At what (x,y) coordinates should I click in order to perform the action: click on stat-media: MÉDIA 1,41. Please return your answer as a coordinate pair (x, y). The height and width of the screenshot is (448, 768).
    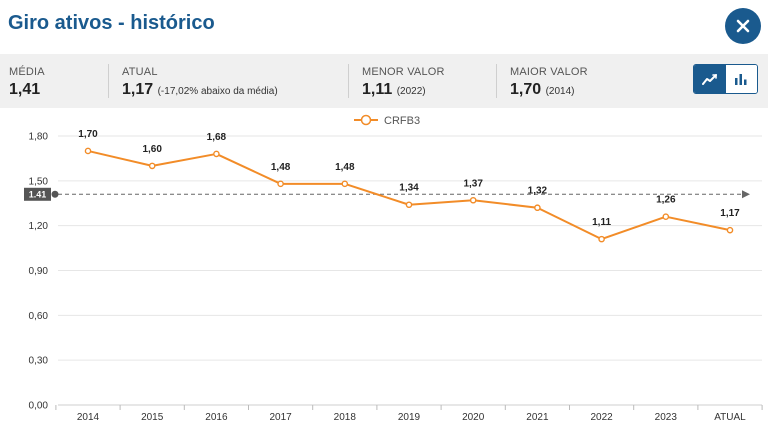
    Looking at the image, I should click on (27, 82).